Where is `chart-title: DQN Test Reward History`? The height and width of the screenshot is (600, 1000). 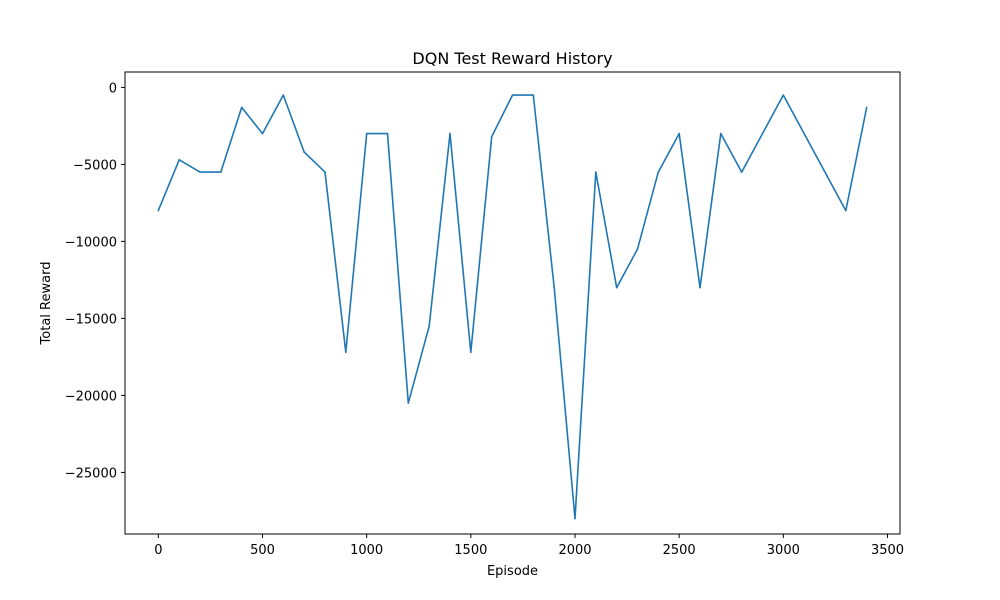
chart-title: DQN Test Reward History is located at coordinates (512, 58).